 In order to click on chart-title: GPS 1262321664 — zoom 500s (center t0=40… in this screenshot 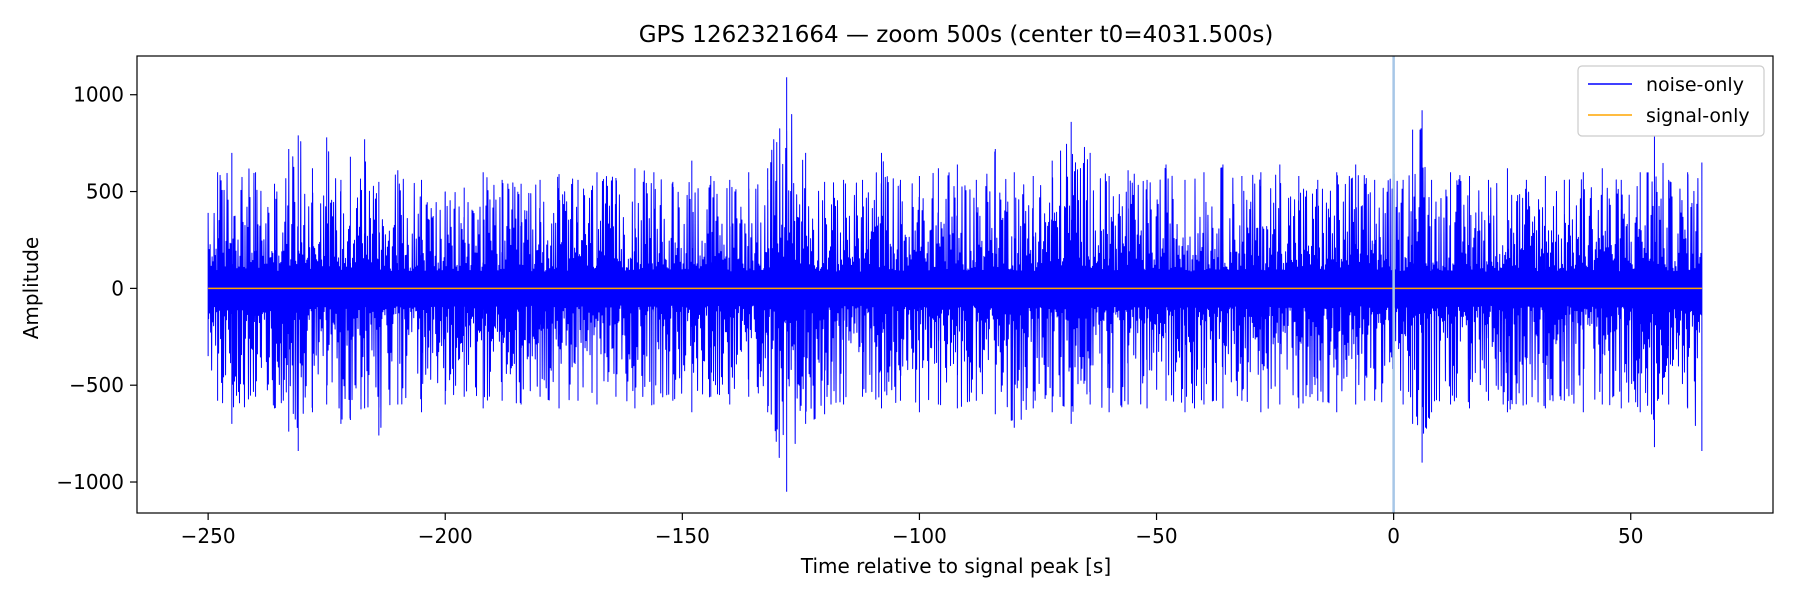, I will do `click(956, 35)`.